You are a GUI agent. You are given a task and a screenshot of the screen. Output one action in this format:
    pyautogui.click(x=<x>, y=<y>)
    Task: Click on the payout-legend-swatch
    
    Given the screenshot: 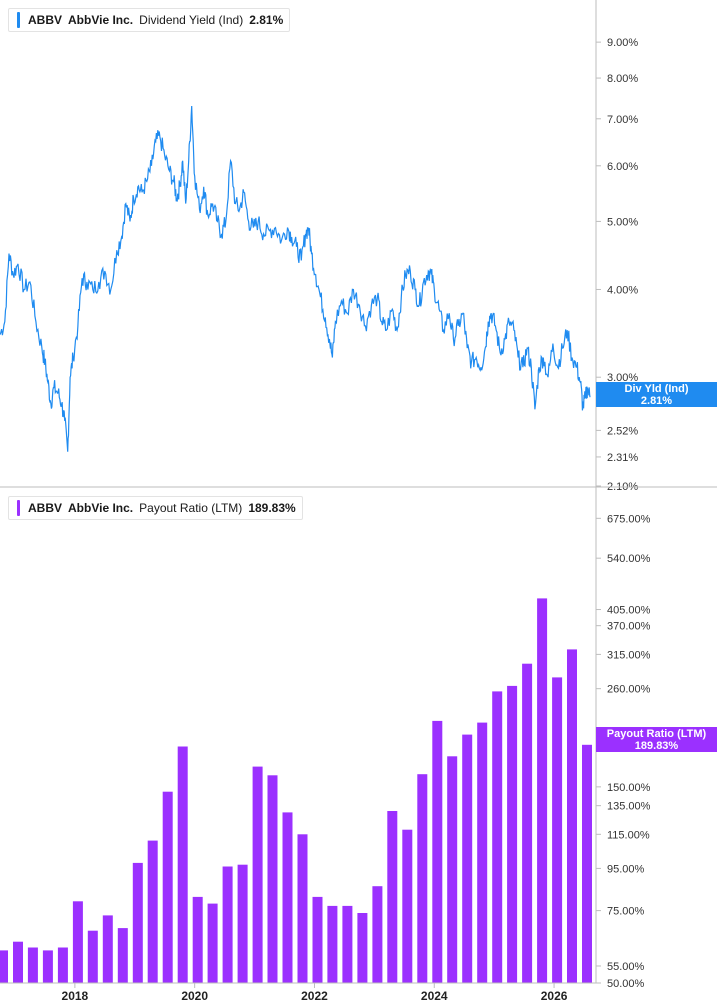 What is the action you would take?
    pyautogui.click(x=18, y=508)
    